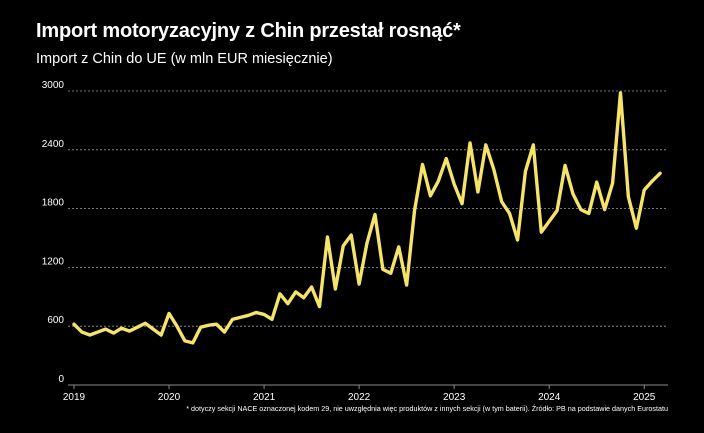  I want to click on x-tick-label: 2022, so click(359, 397).